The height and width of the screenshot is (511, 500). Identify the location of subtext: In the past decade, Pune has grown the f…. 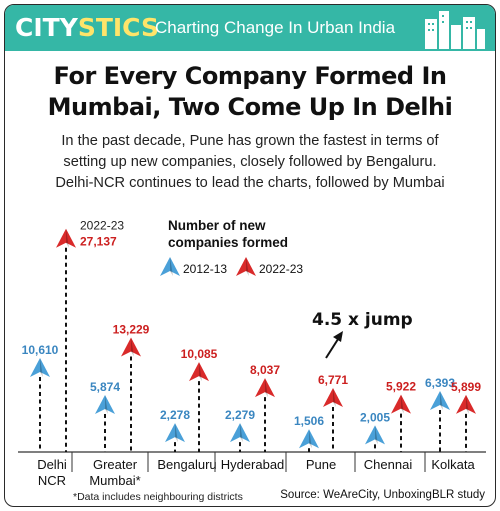
(250, 162).